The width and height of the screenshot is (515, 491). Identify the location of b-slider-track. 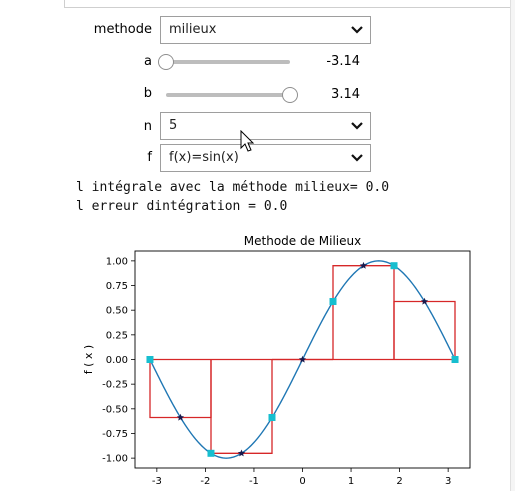
(228, 95).